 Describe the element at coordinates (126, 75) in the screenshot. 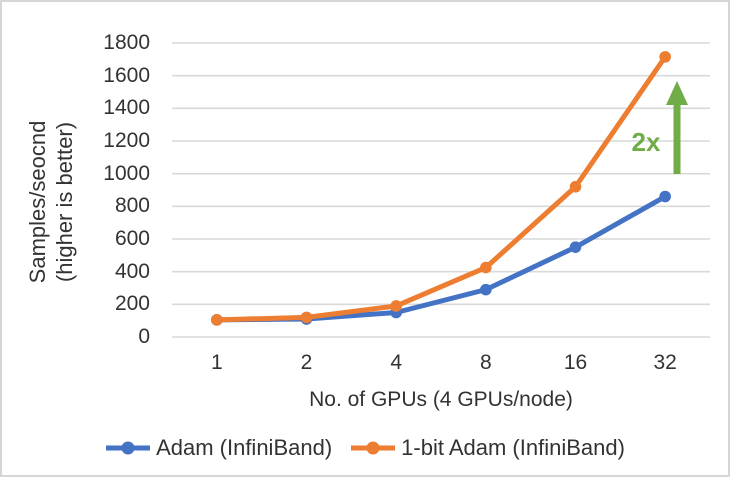

I see `y-tick-label: 1600` at that location.